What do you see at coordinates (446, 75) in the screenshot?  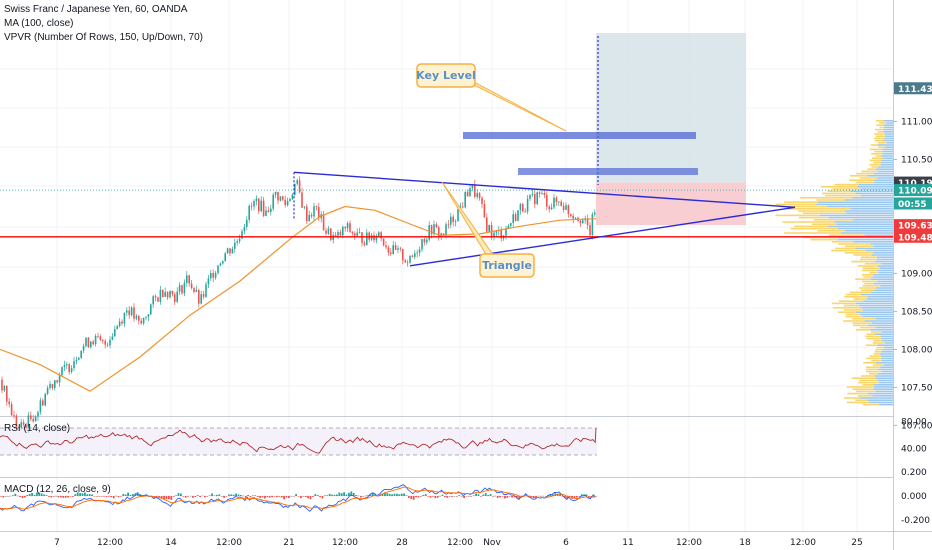 I see `key-level-callout` at bounding box center [446, 75].